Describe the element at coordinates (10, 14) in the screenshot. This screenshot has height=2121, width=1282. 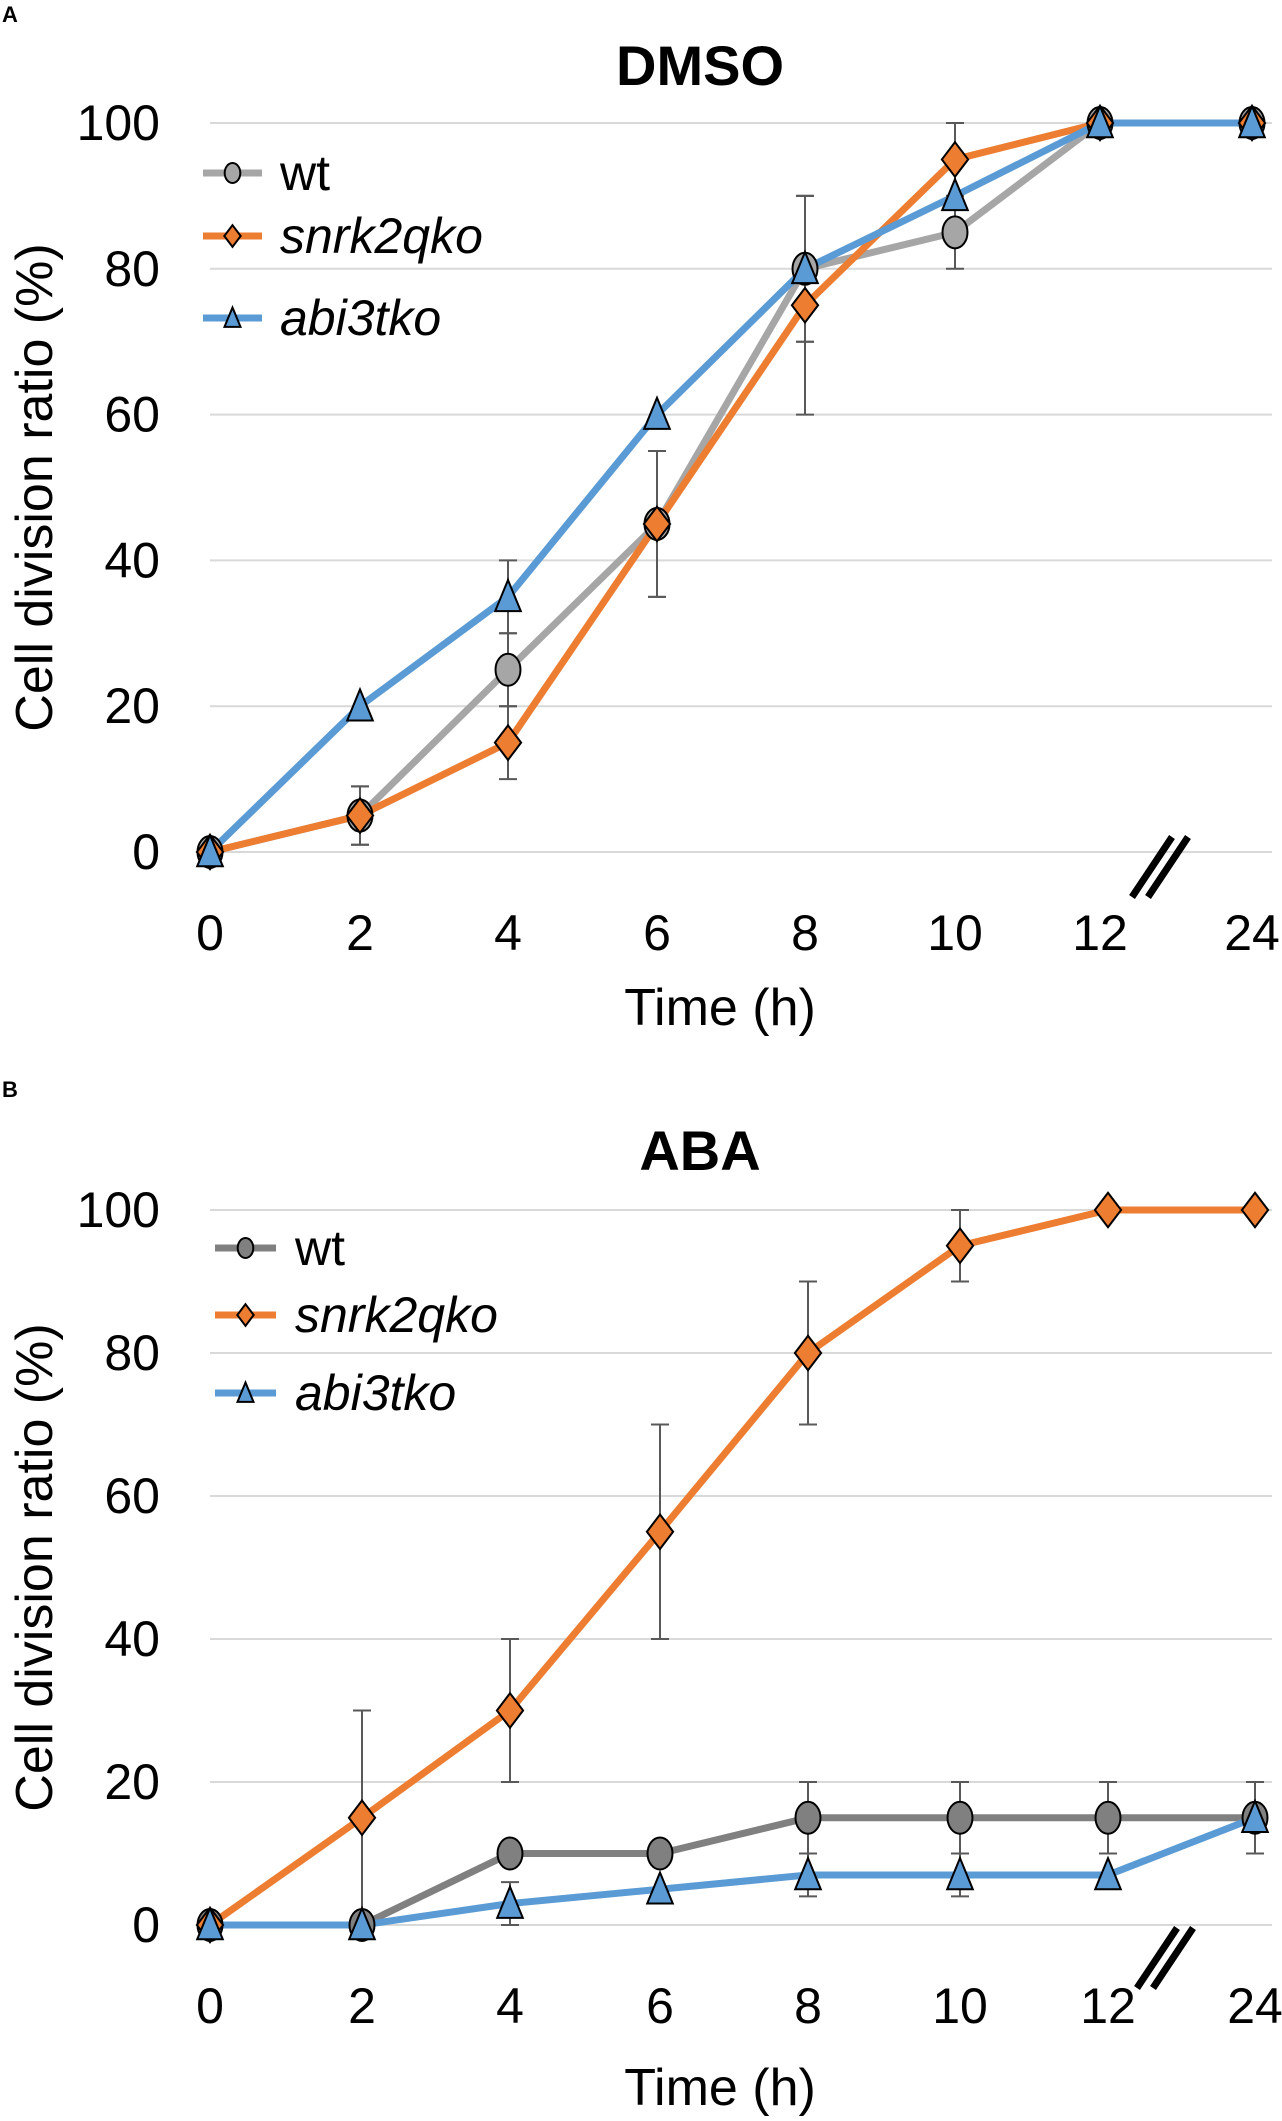
I see `panel-letter-a: A` at that location.